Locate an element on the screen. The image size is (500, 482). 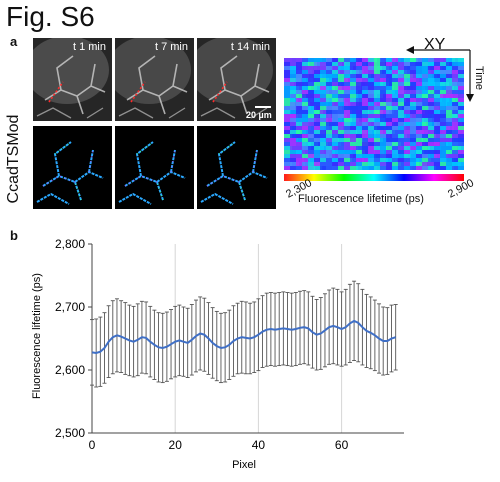
row-label-text: CcadTSMod is located at coordinates (13, 159).